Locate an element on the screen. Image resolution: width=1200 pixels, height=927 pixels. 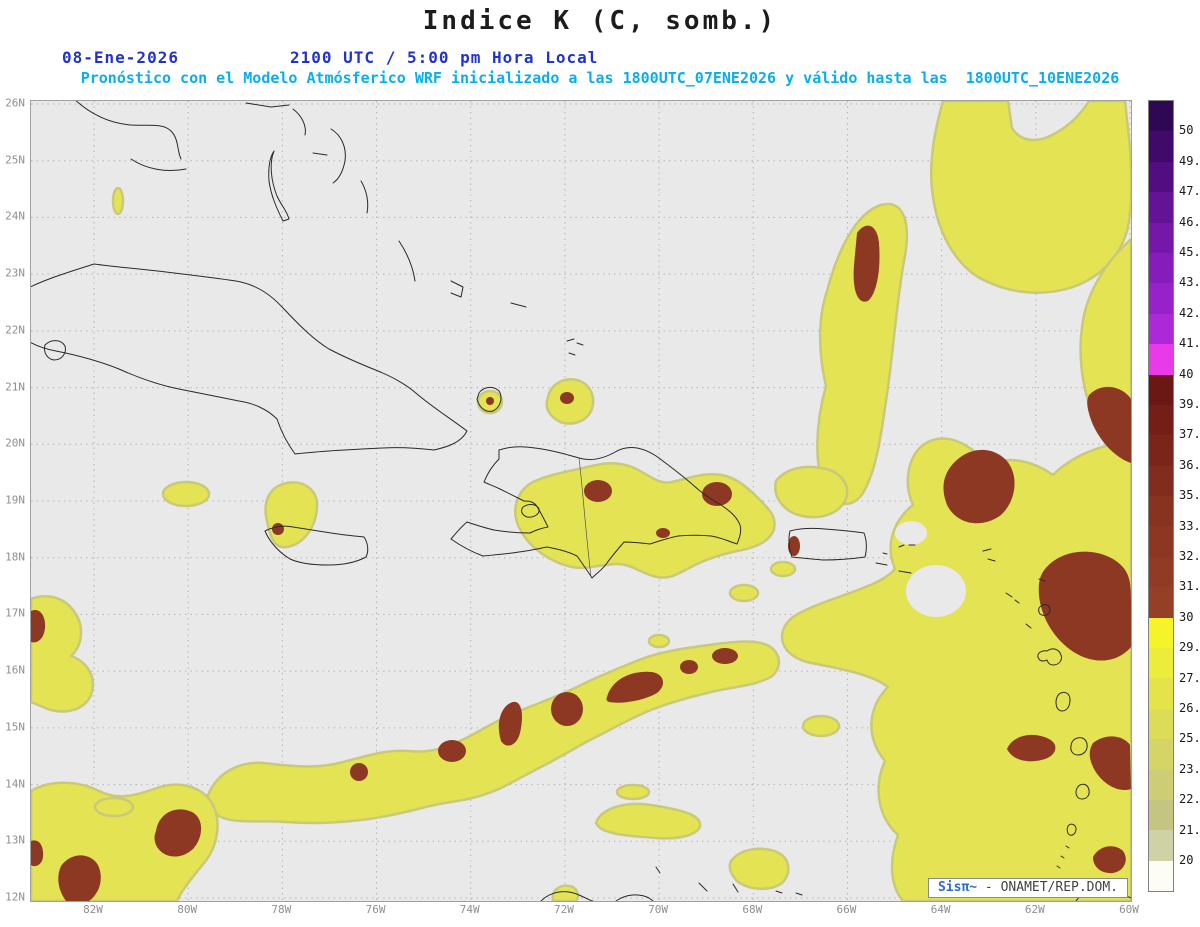
colorbar-label-43.9: 43.9 is located at coordinates (1189, 282).